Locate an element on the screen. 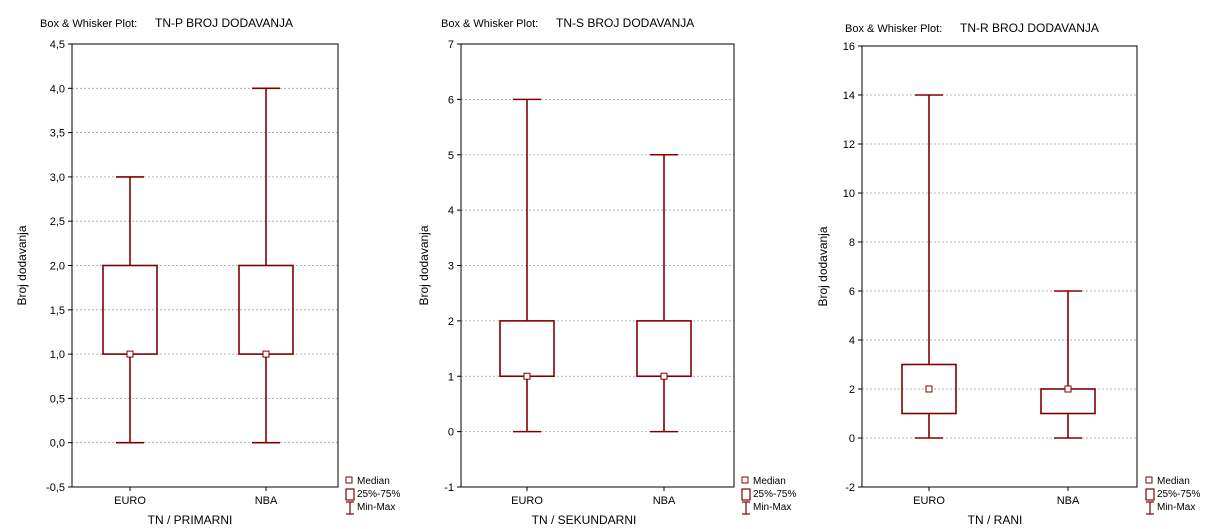 The height and width of the screenshot is (529, 1207). y-tick-label: 12 is located at coordinates (849, 145).